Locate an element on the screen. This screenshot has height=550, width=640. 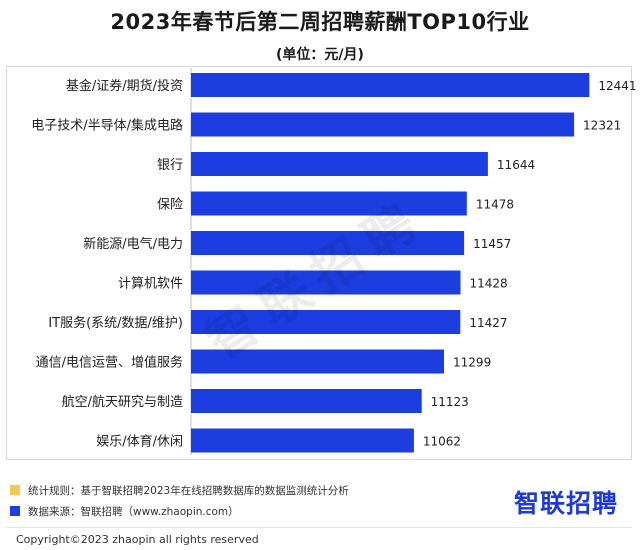
category-label: 电子技术/半导体/集成电路 is located at coordinates (107, 126).